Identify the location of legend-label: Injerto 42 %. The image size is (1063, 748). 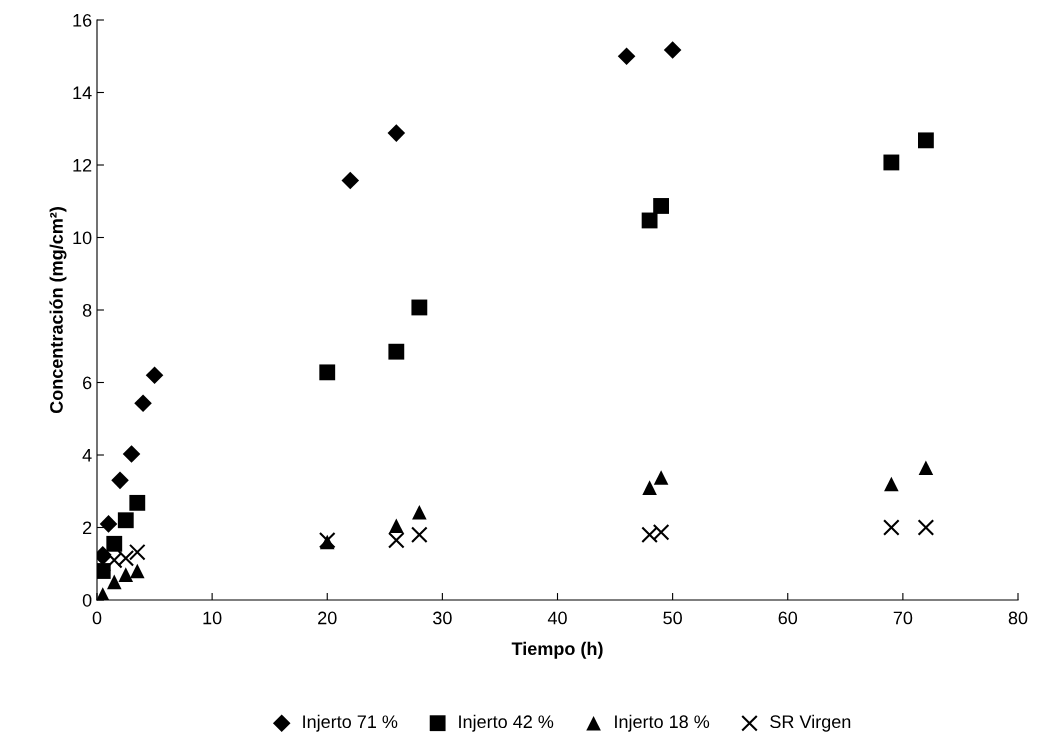
(506, 723).